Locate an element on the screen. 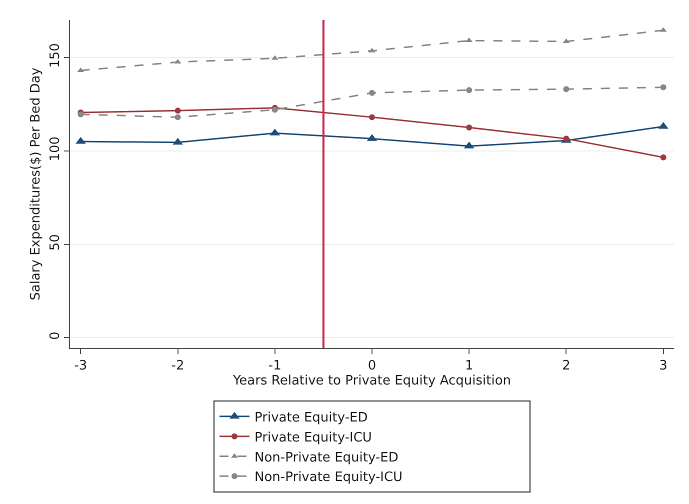 This screenshot has height=504, width=689. x-tick-label: 2 is located at coordinates (566, 366).